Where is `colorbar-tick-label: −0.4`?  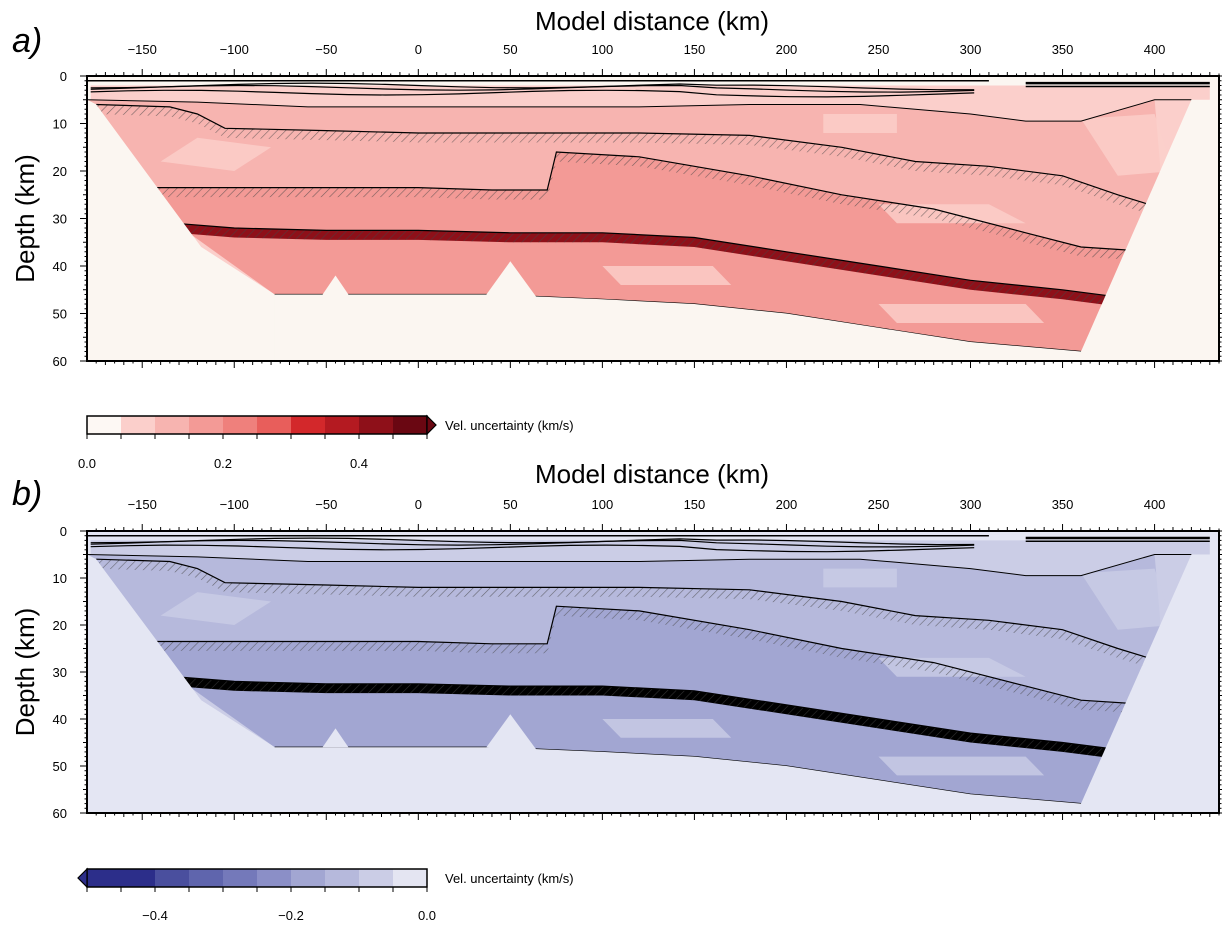 colorbar-tick-label: −0.4 is located at coordinates (155, 915).